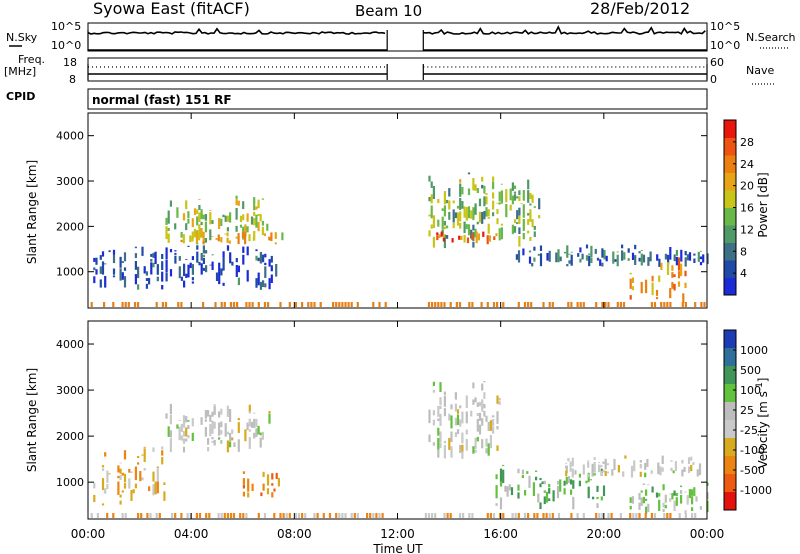 The width and height of the screenshot is (800, 554). What do you see at coordinates (747, 142) in the screenshot?
I see `colorbar-tick-label: 28` at bounding box center [747, 142].